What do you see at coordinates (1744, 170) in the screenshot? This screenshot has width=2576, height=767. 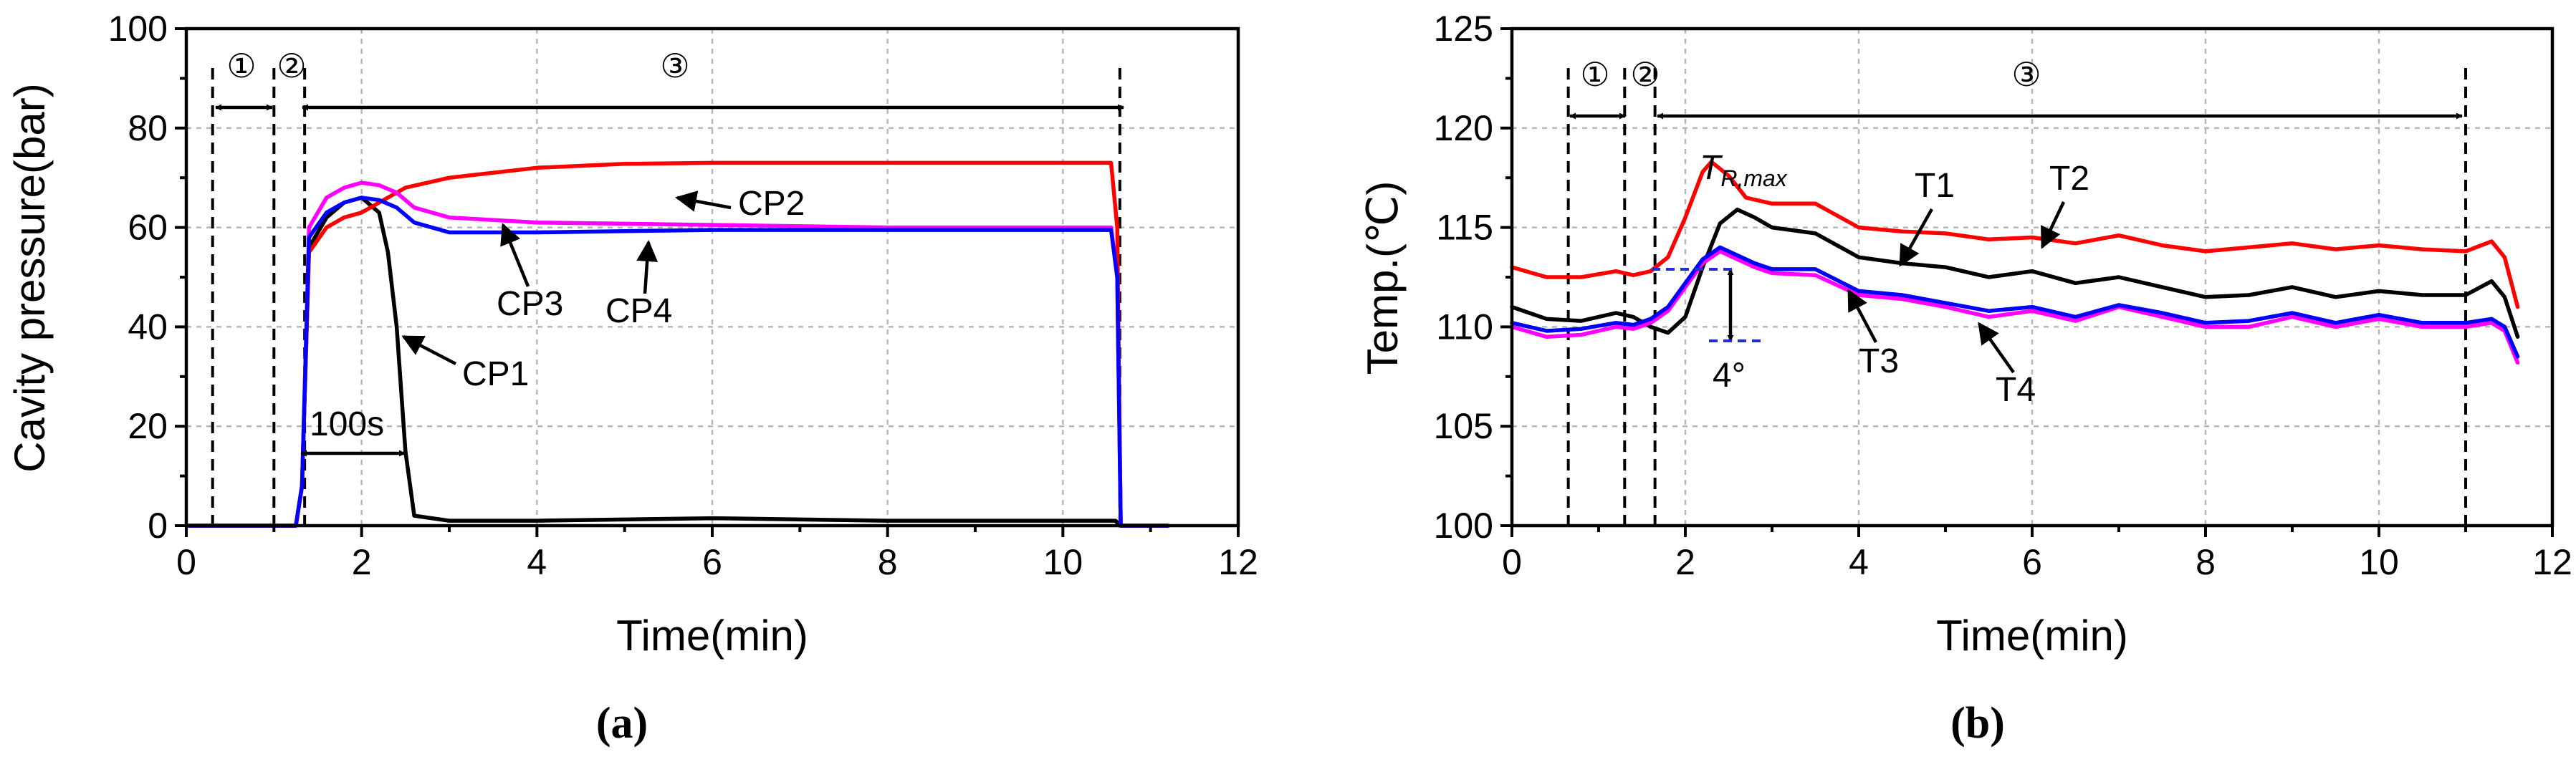 I see `trmax-label: TR,max` at bounding box center [1744, 170].